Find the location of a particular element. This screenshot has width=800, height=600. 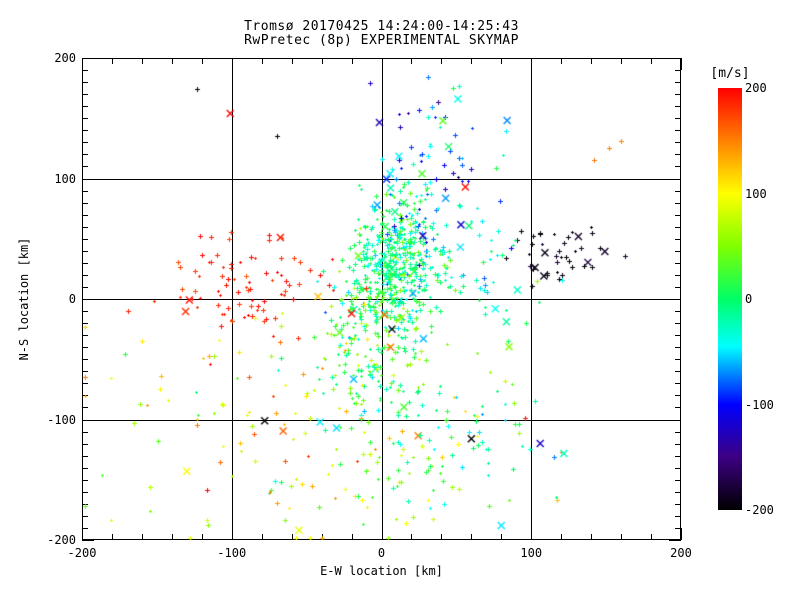

colorbar-tick-label: 200 is located at coordinates (756, 88).